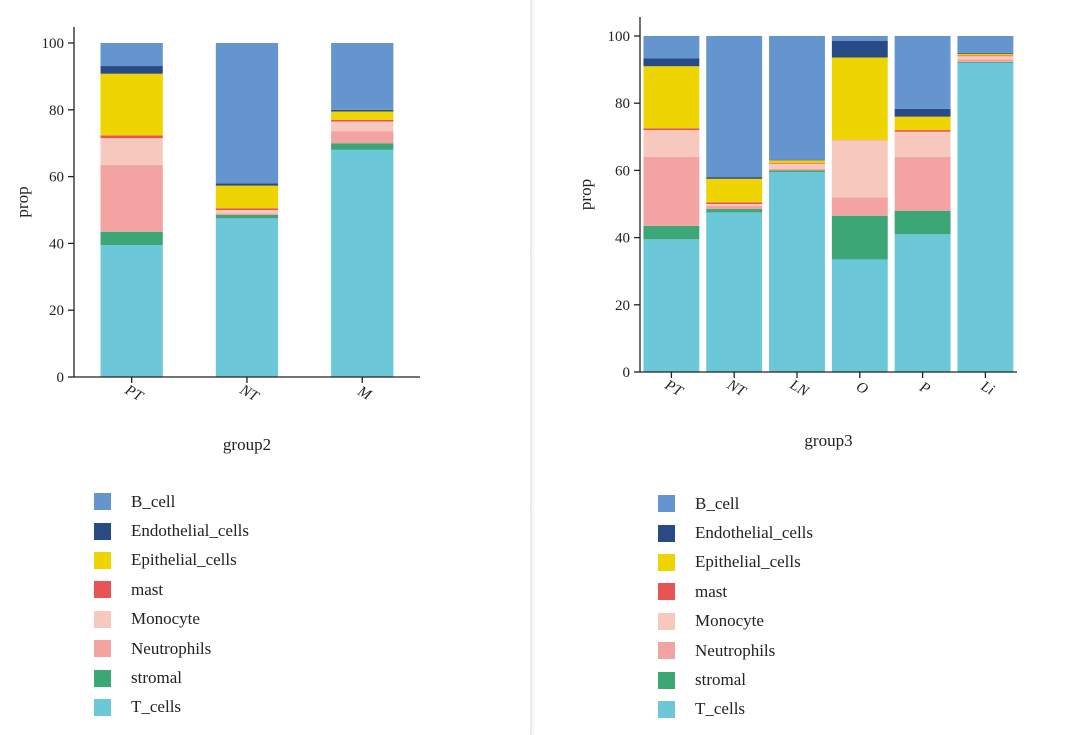  What do you see at coordinates (61, 378) in the screenshot?
I see `y-tick-label-0: 0` at bounding box center [61, 378].